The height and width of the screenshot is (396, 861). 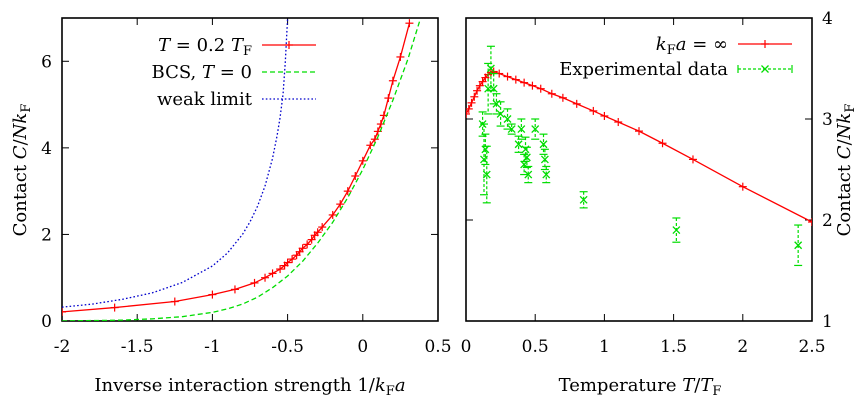 I want to click on legend-label: T = 0.2 TF, so click(x=205, y=47).